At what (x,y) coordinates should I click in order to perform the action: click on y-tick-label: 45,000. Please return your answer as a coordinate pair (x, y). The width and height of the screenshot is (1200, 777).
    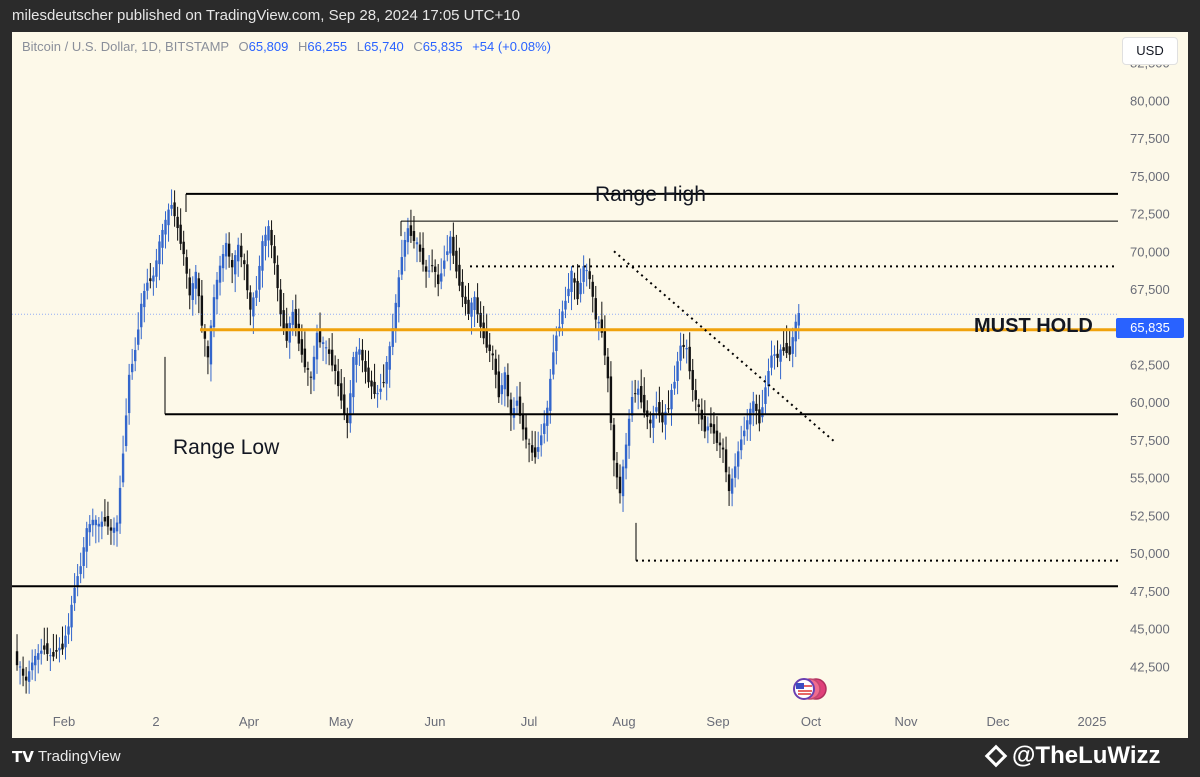
    Looking at the image, I should click on (1150, 629).